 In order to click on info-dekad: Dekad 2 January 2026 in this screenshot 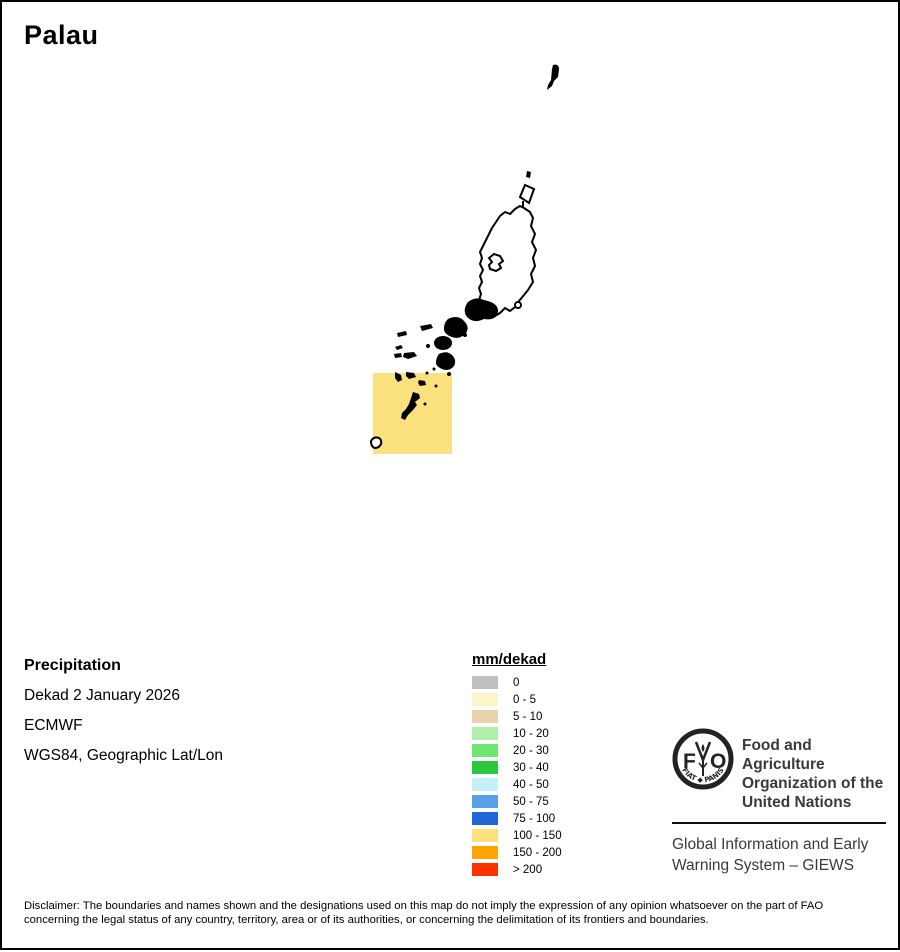, I will do `click(102, 695)`.